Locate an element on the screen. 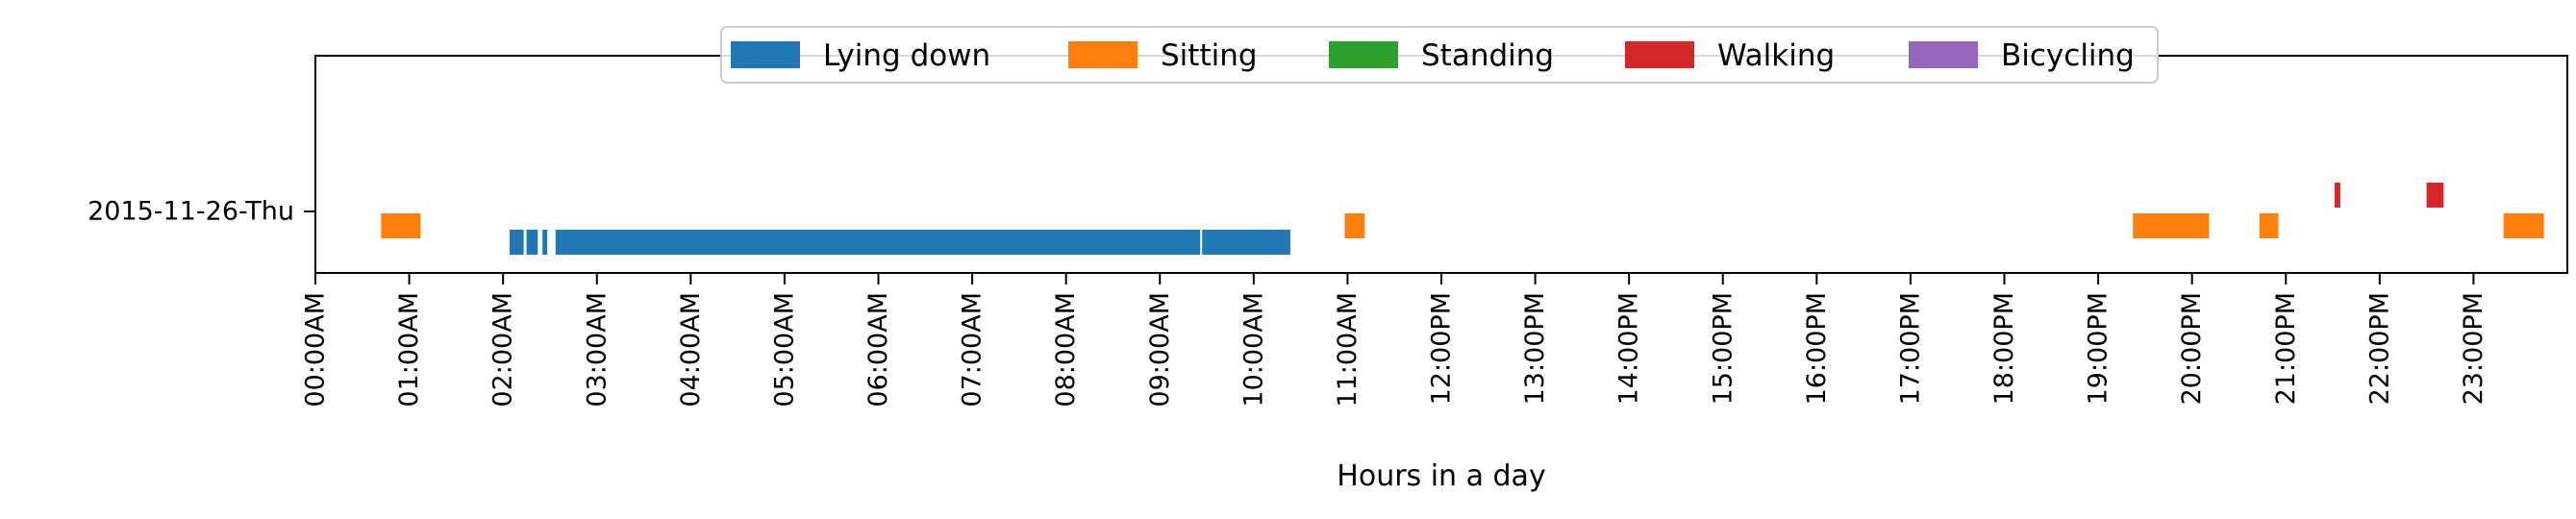  legend-entry-walking: Walking is located at coordinates (1730, 55).